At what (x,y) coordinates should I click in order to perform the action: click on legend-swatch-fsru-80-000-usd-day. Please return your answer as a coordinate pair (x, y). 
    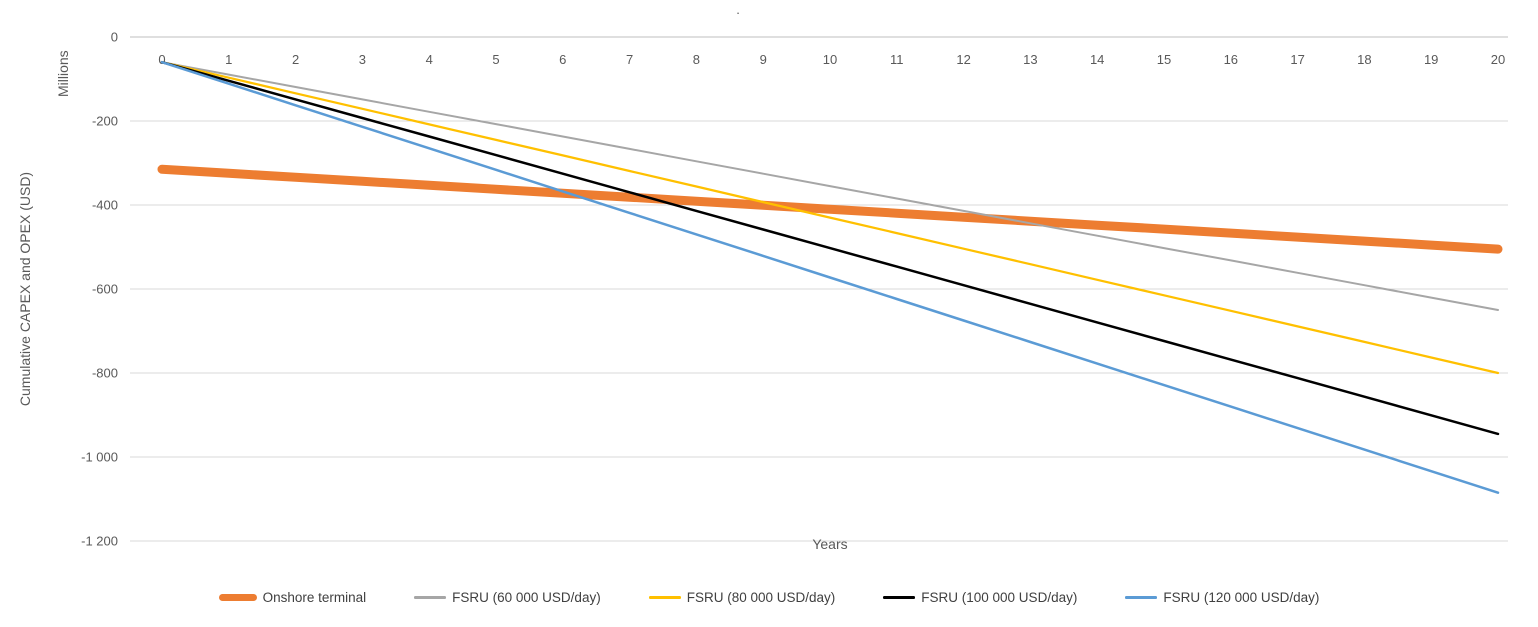
    Looking at the image, I should click on (664, 597).